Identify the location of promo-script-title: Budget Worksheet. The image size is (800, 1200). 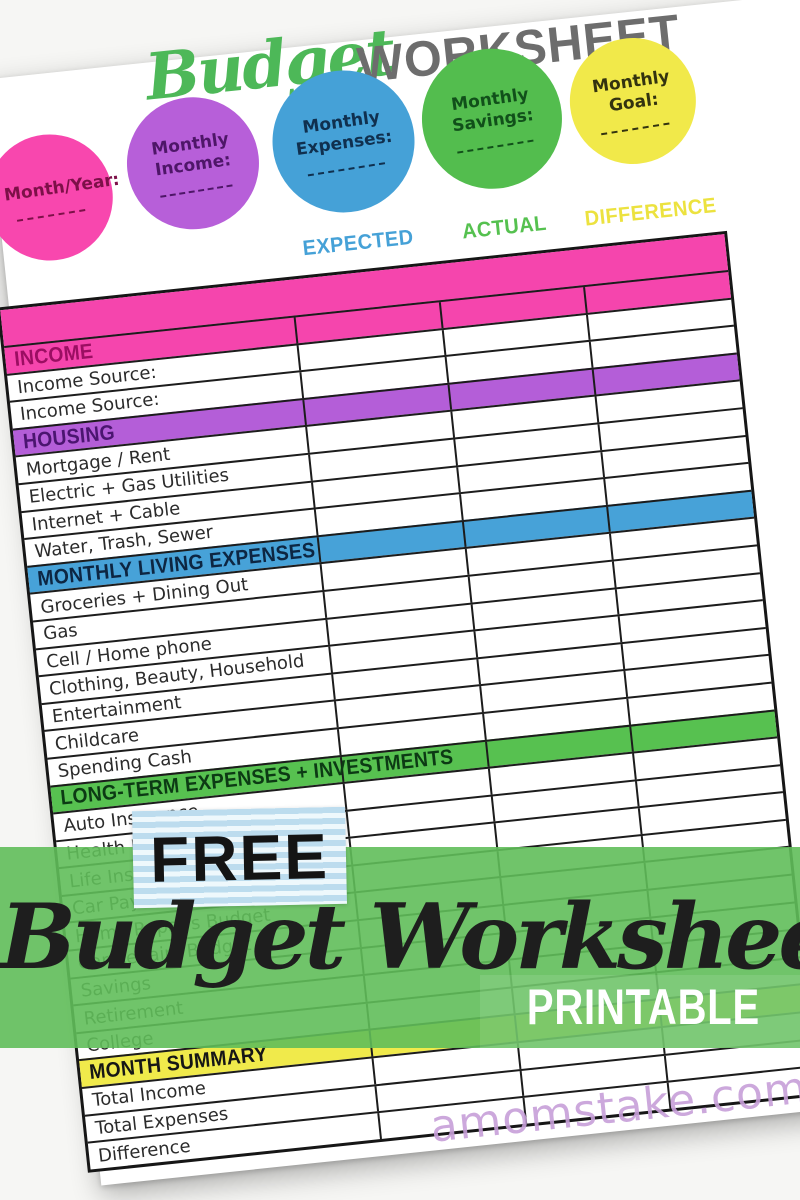
(400, 937).